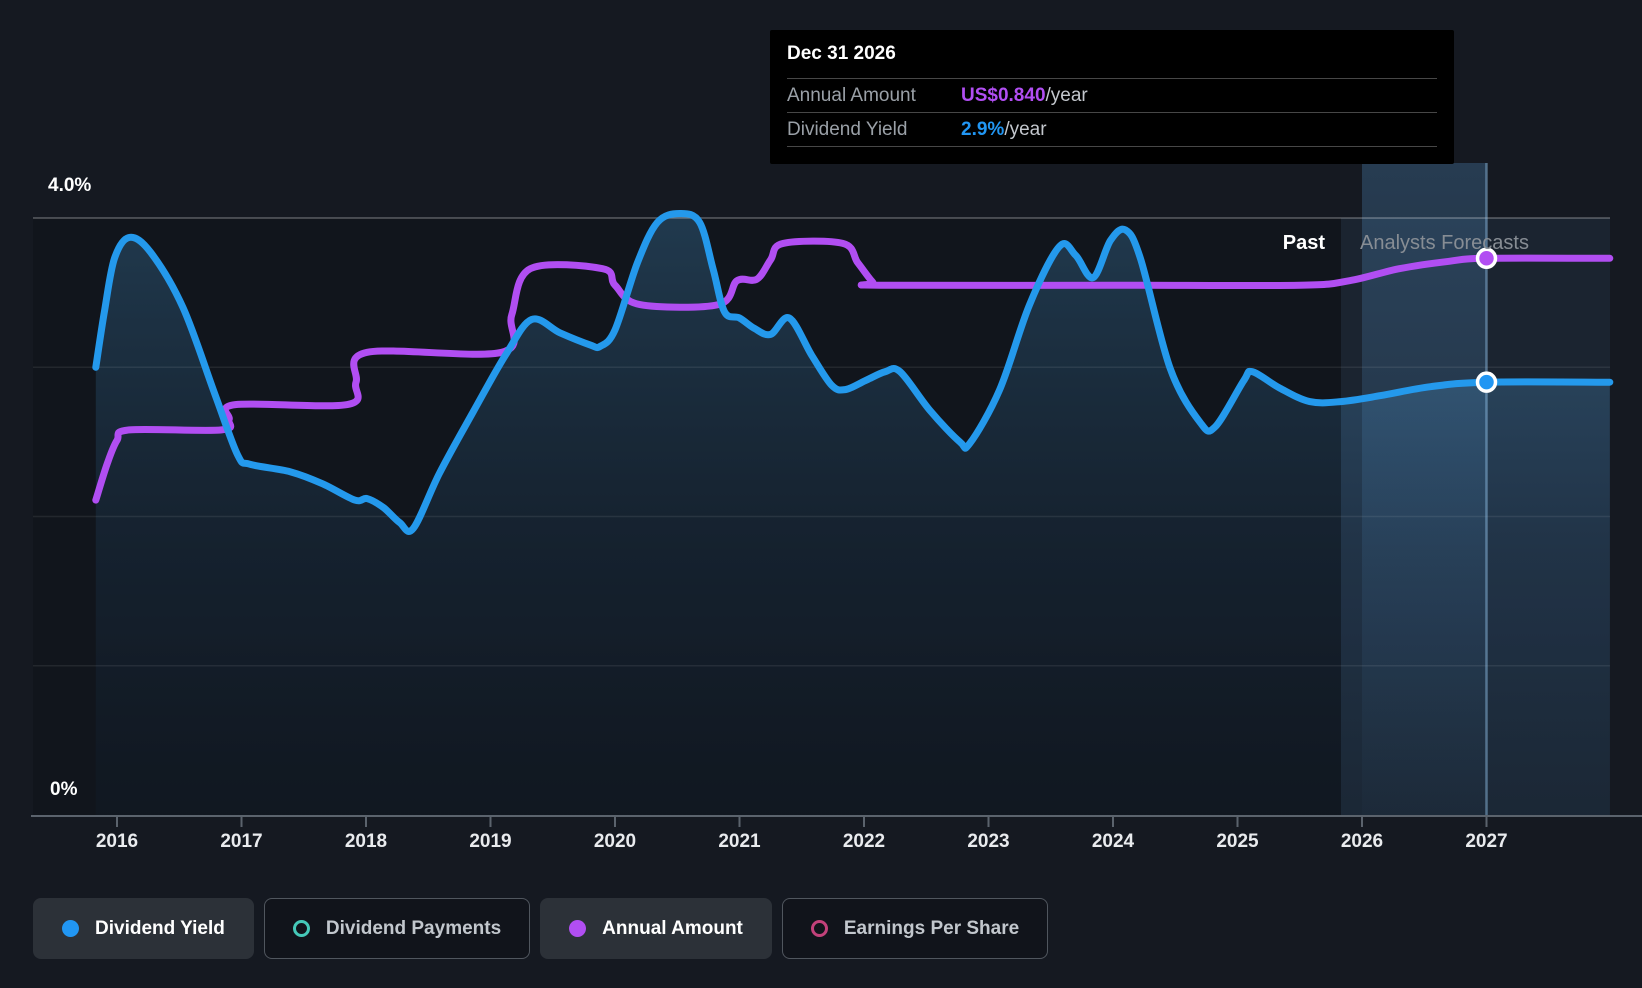 The image size is (1642, 988). Describe the element at coordinates (366, 841) in the screenshot. I see `year-label-2018: 2018` at that location.